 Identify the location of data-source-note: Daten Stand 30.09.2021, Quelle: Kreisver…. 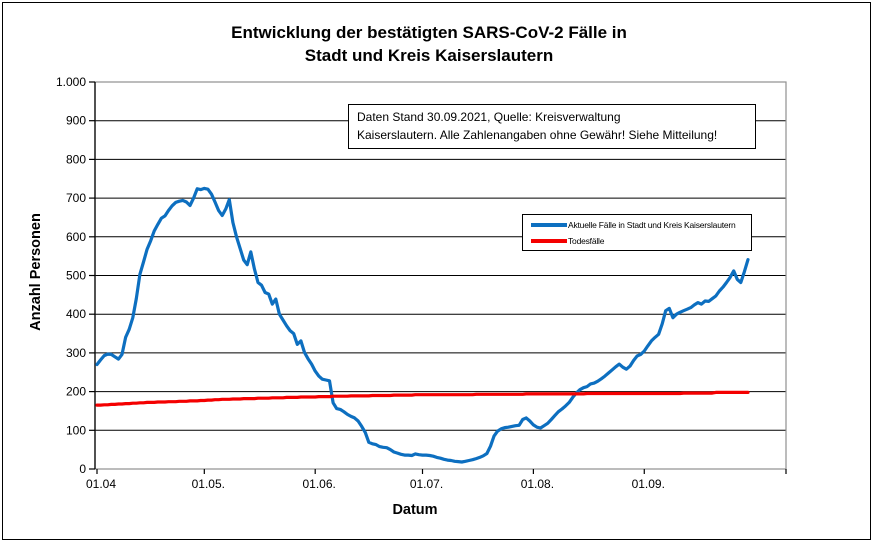
(552, 126).